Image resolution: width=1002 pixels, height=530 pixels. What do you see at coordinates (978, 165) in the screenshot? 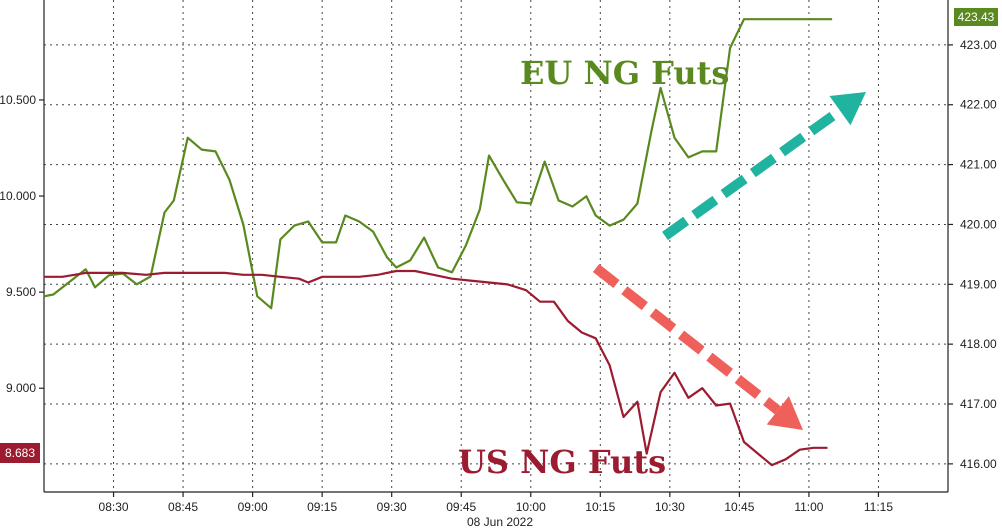
I see `right-tick-label: 421.00` at bounding box center [978, 165].